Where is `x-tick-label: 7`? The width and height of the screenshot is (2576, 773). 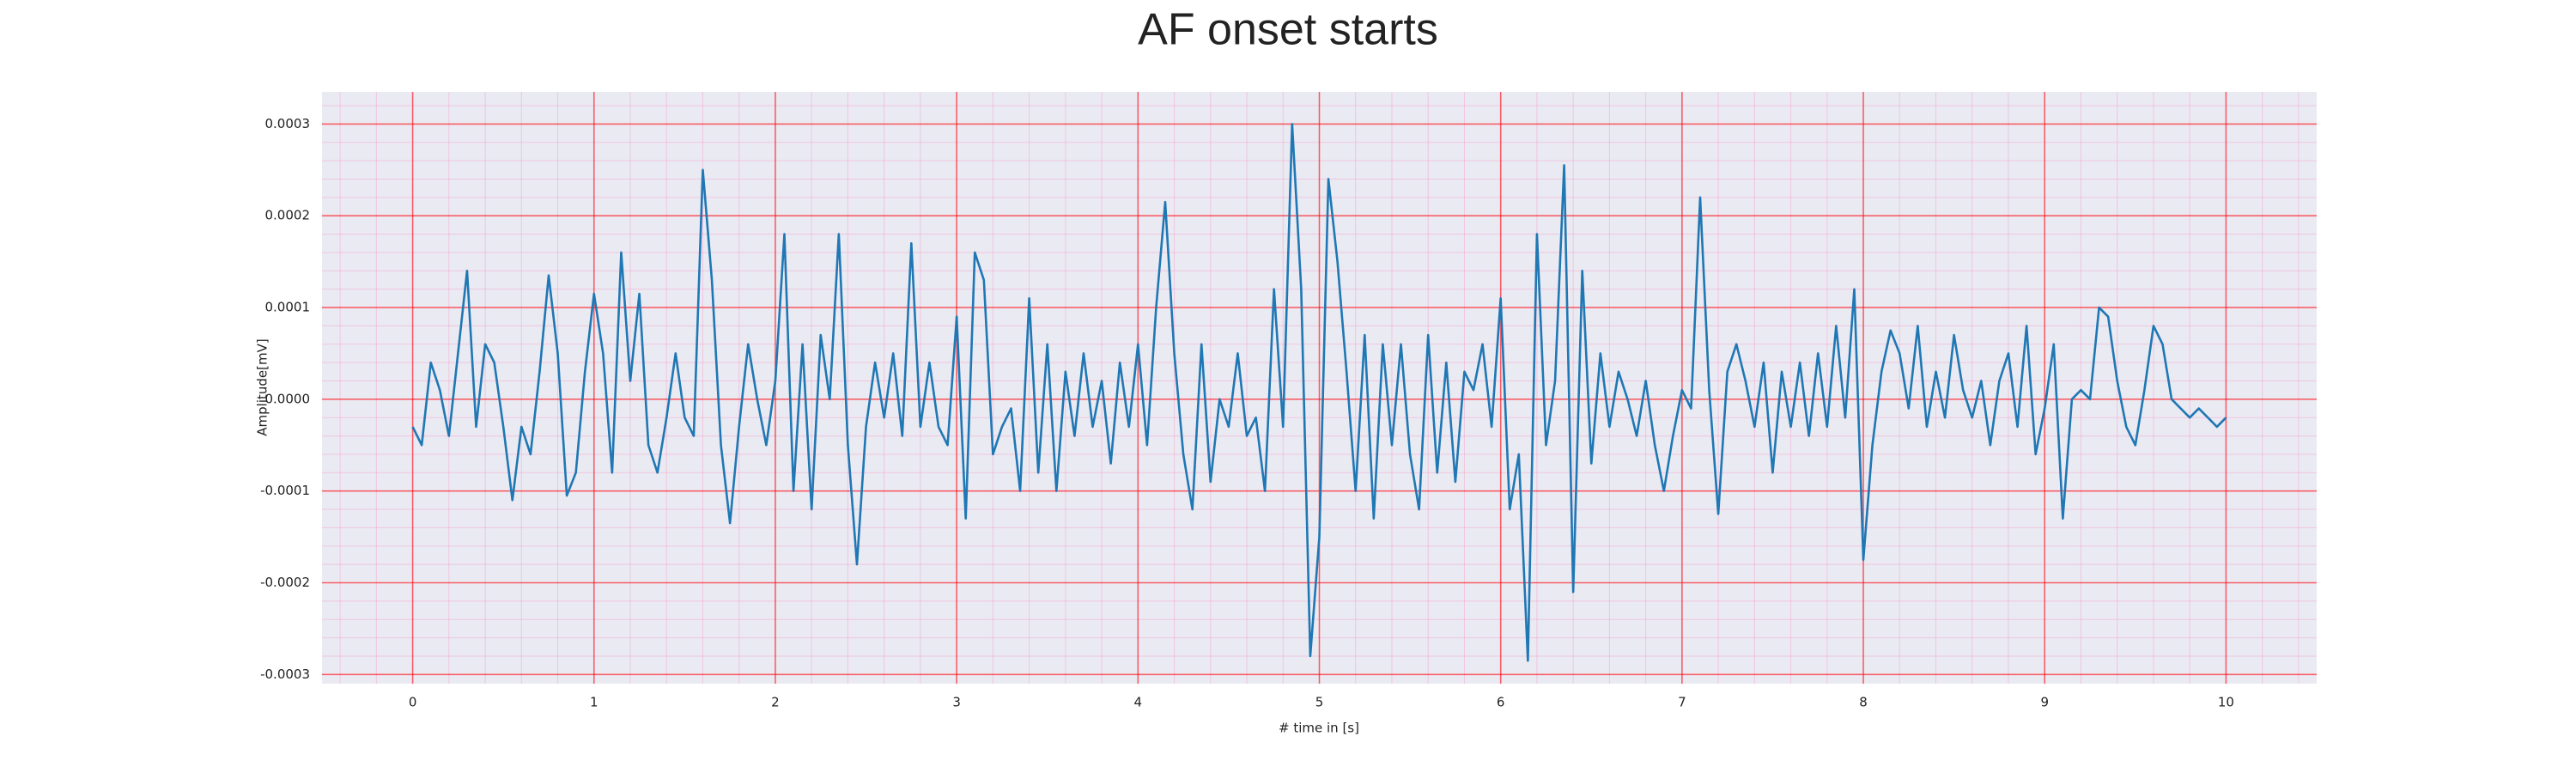 x-tick-label: 7 is located at coordinates (1682, 702).